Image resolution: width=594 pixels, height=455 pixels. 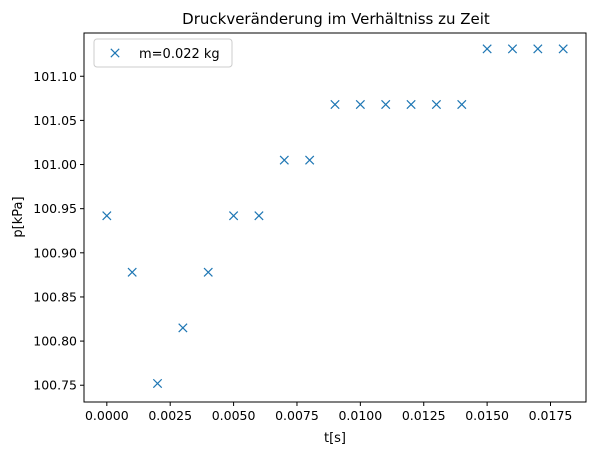 I want to click on legend-marker, so click(x=115, y=53).